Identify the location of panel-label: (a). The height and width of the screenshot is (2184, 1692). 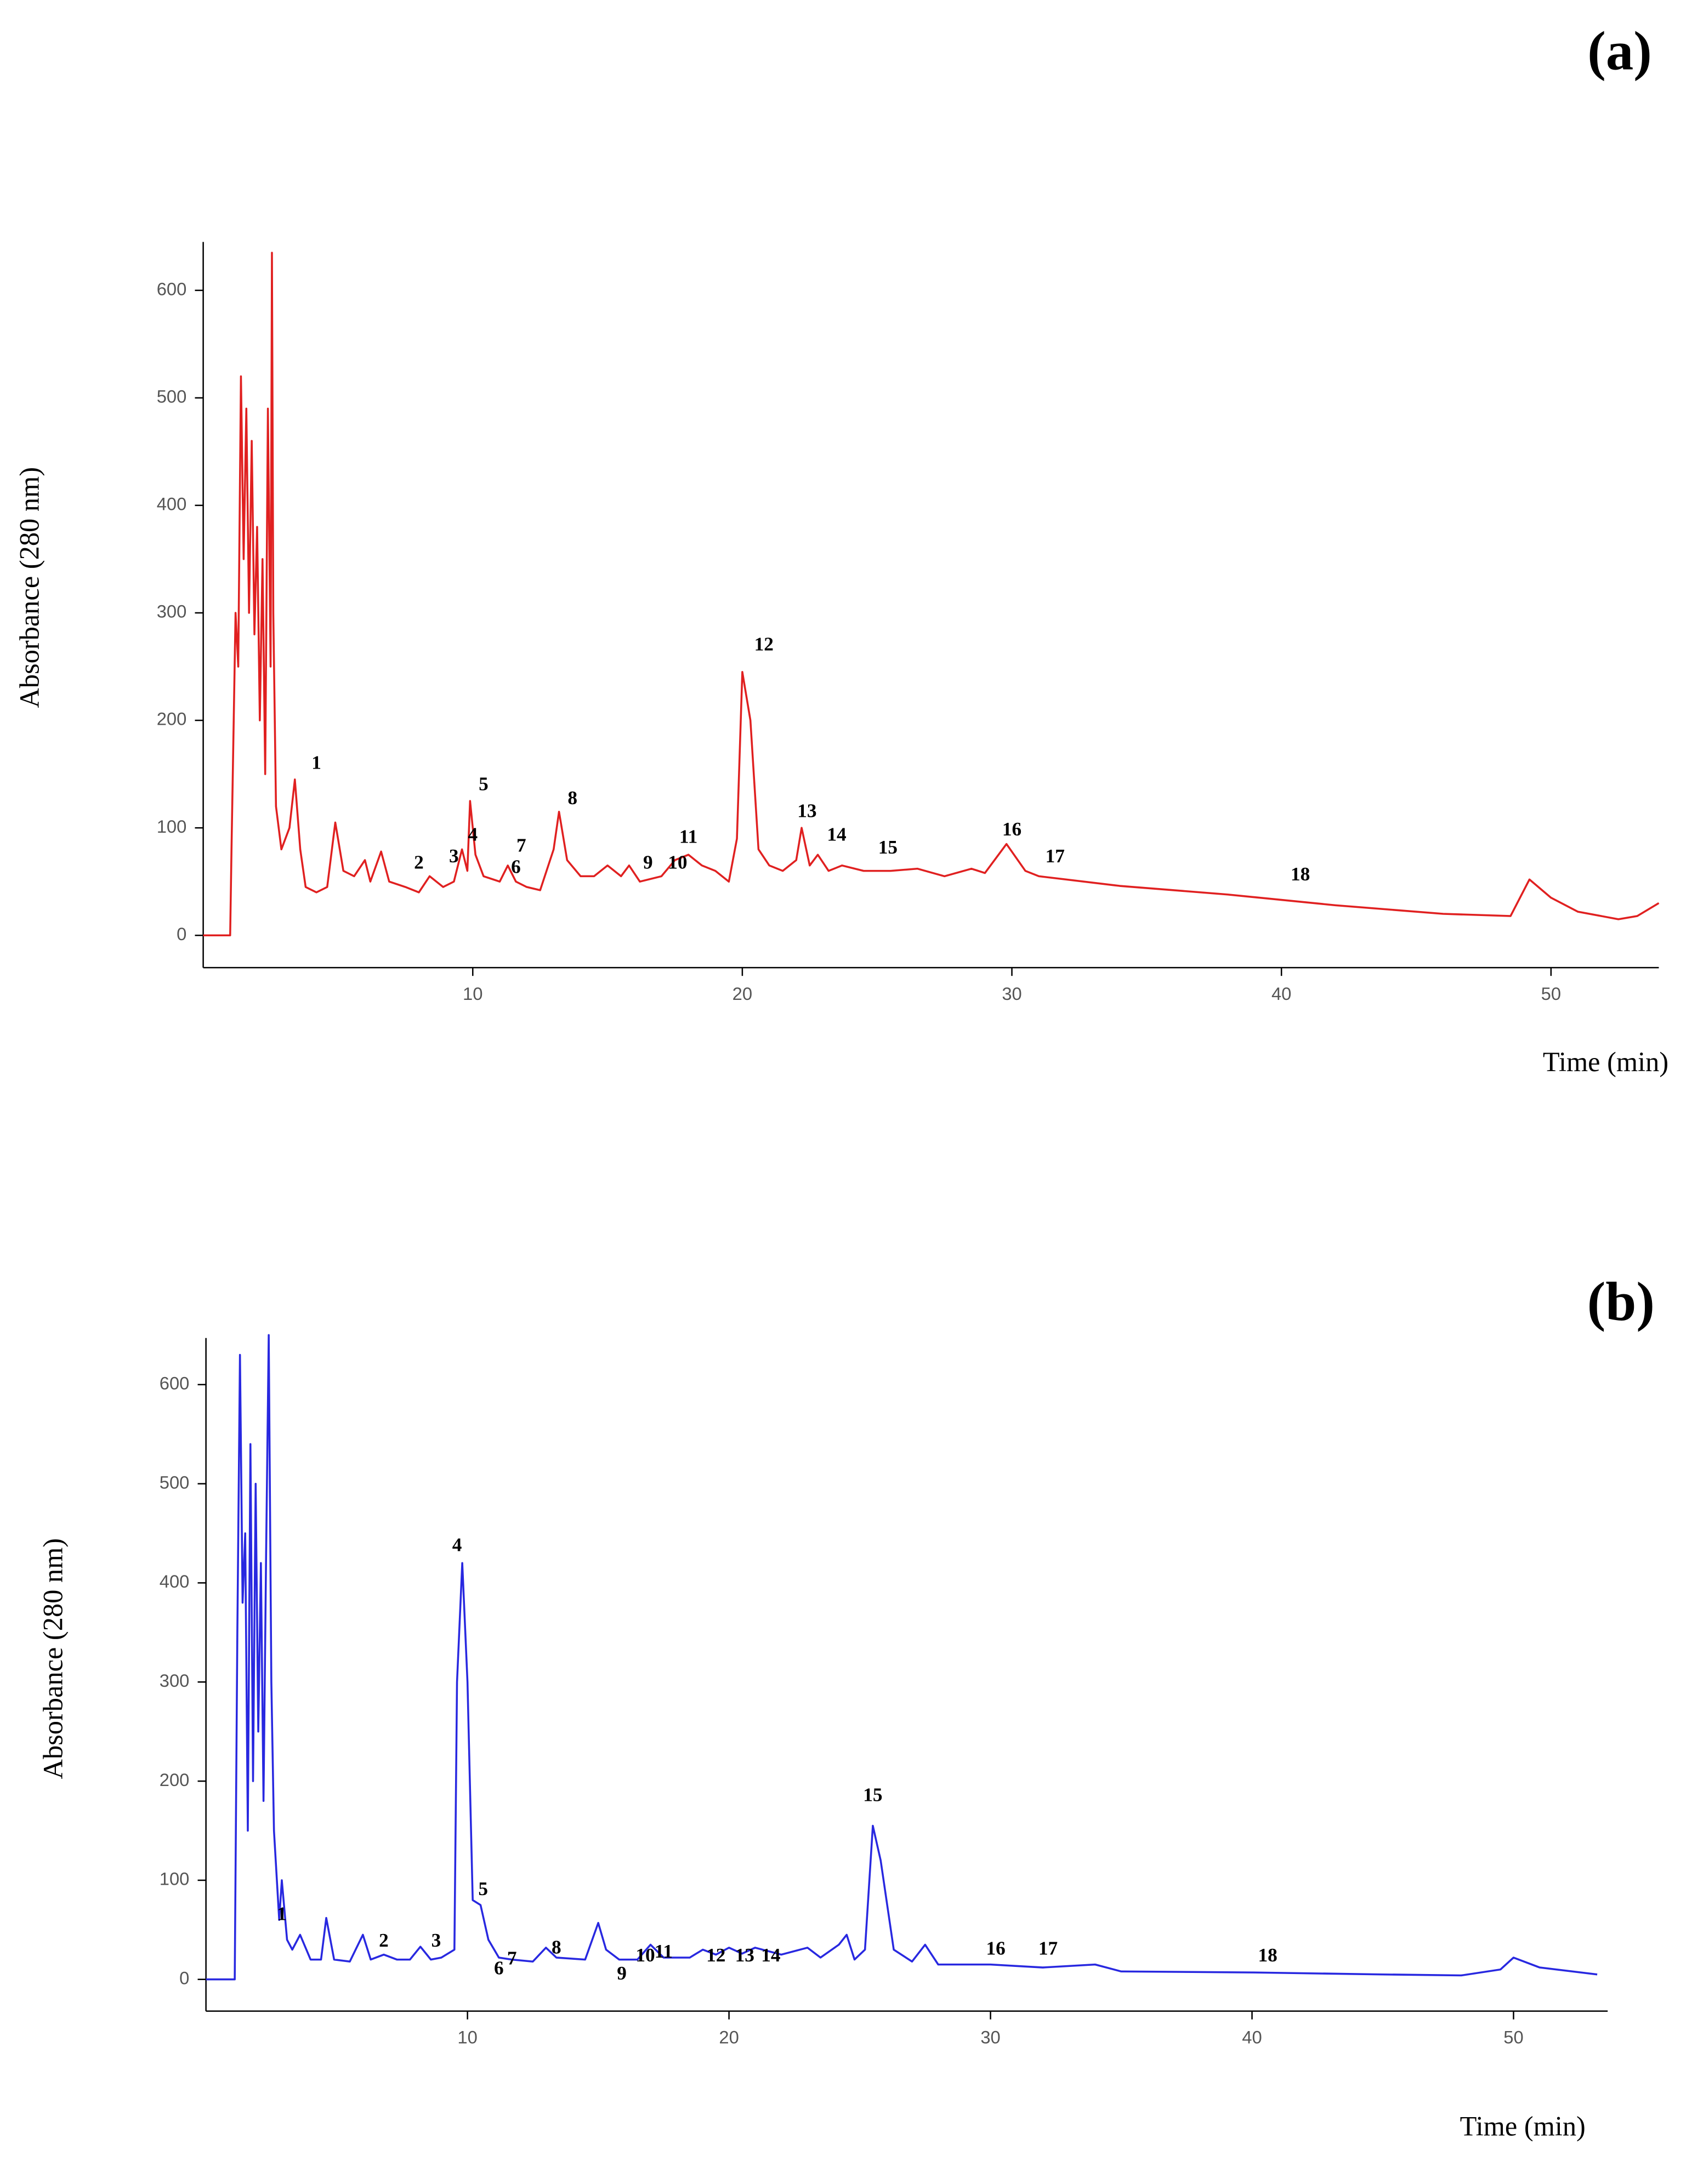
(1619, 51).